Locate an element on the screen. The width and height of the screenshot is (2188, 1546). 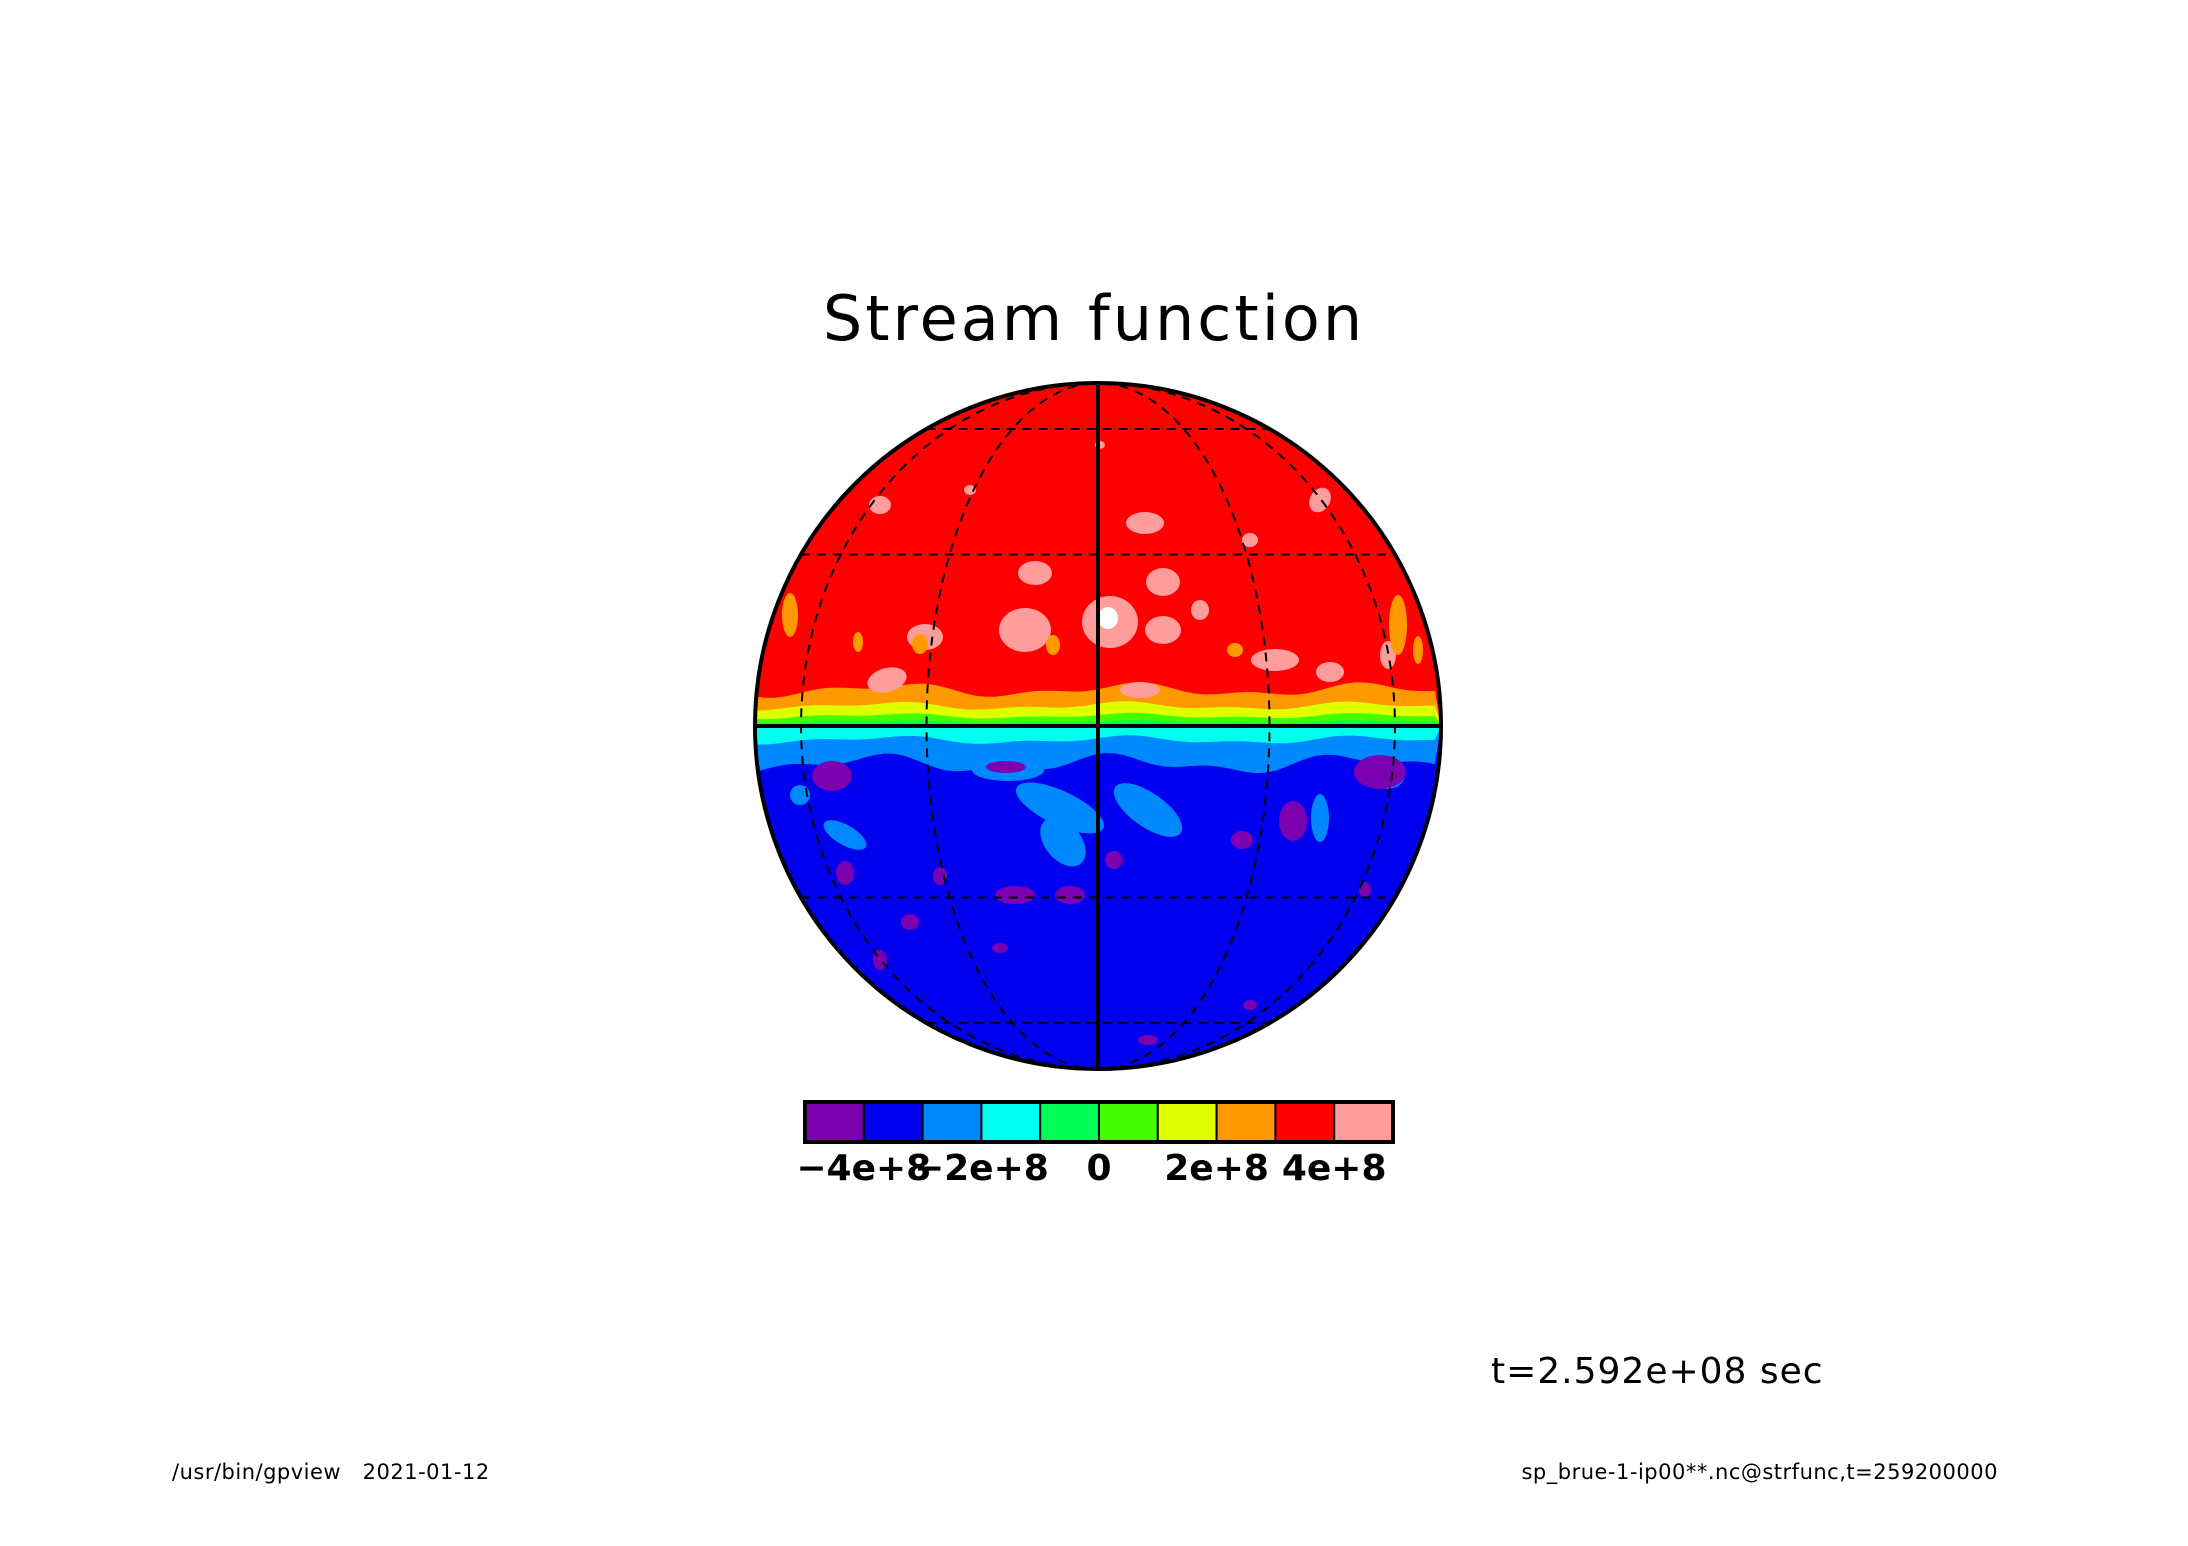
colorbar-tick-label: 4e+8 is located at coordinates (1334, 1168).